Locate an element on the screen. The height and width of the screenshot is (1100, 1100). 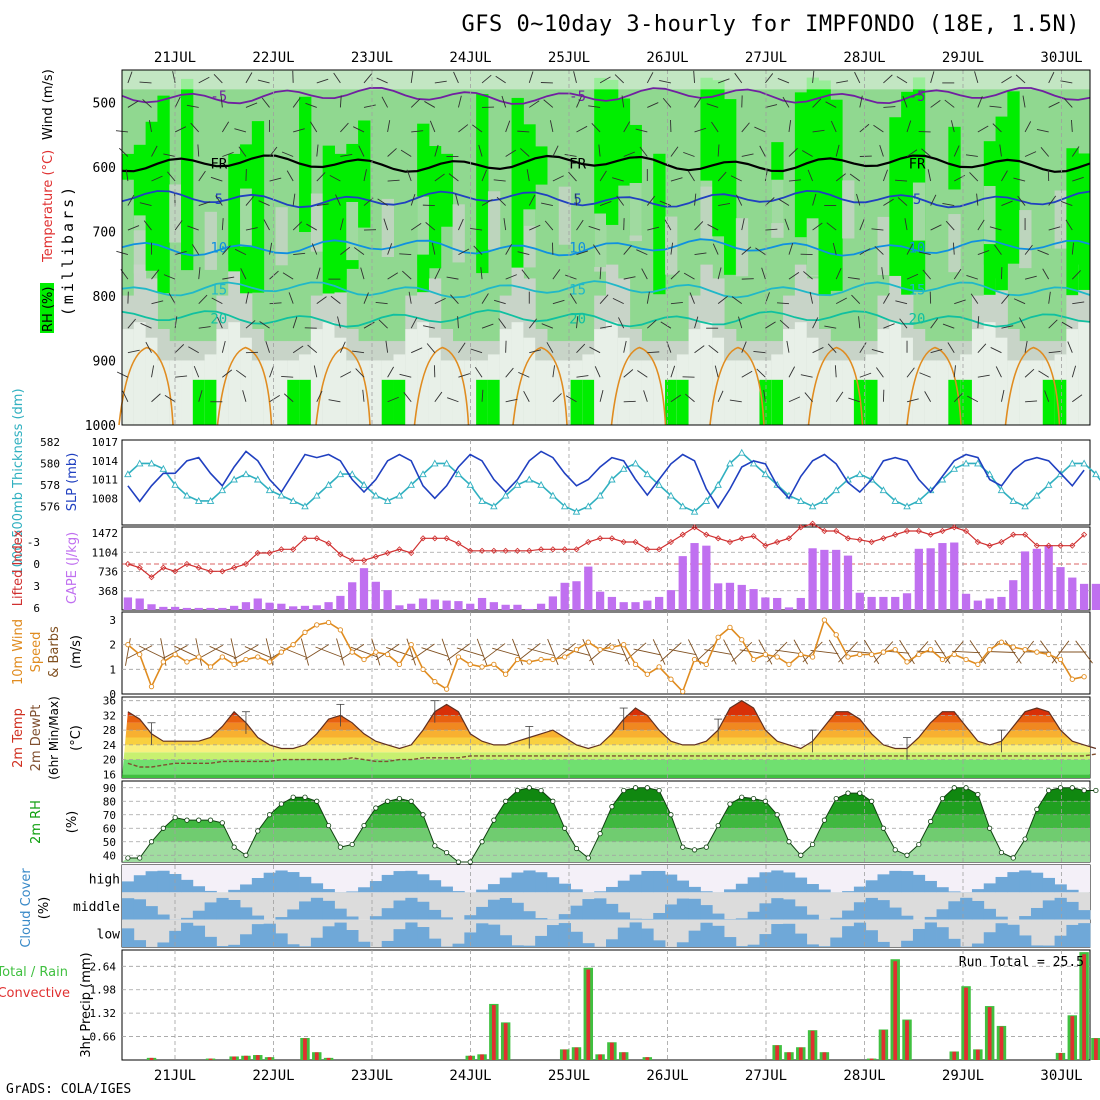
top-date-label: 26JUL is located at coordinates (667, 58).